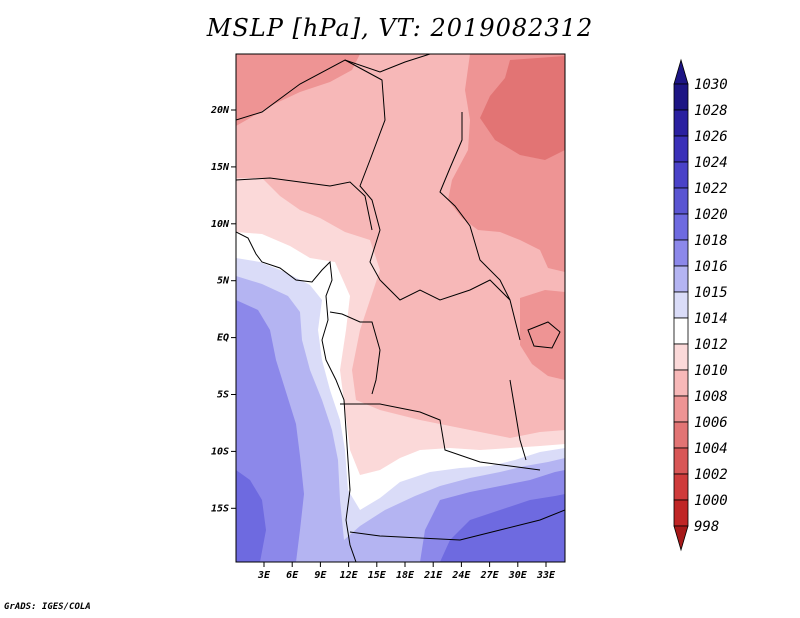 The width and height of the screenshot is (800, 618). Describe the element at coordinates (711, 267) in the screenshot. I see `colorbar-label: 1016` at that location.